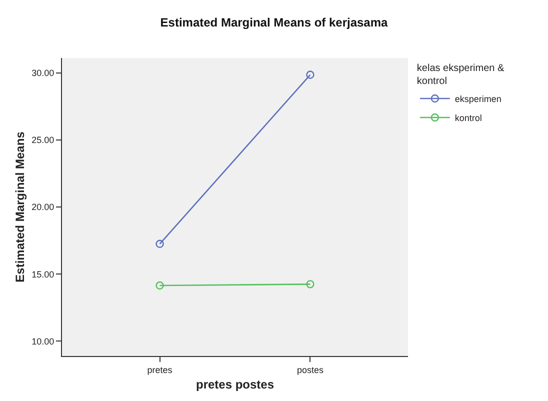 The width and height of the screenshot is (548, 401). I want to click on y-tick-label: 20.00, so click(43, 207).